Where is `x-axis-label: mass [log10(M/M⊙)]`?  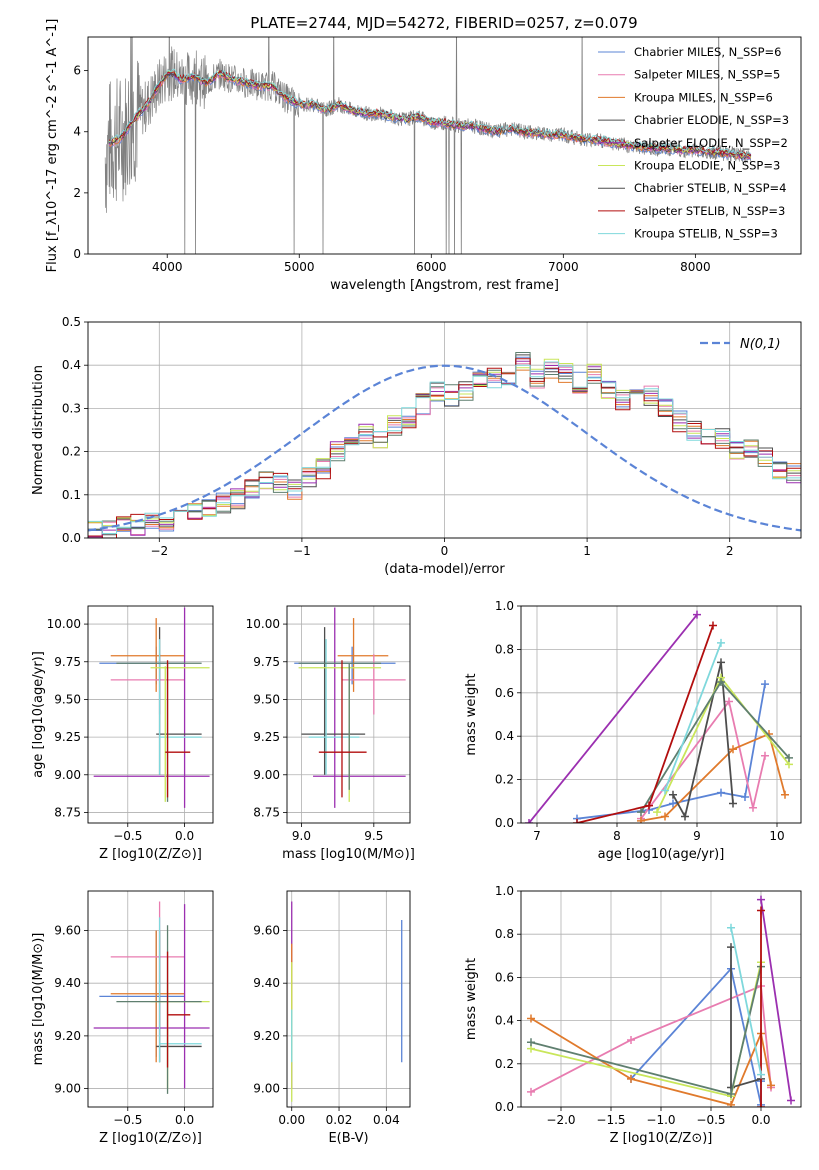 x-axis-label: mass [log10(M/M⊙)] is located at coordinates (348, 854).